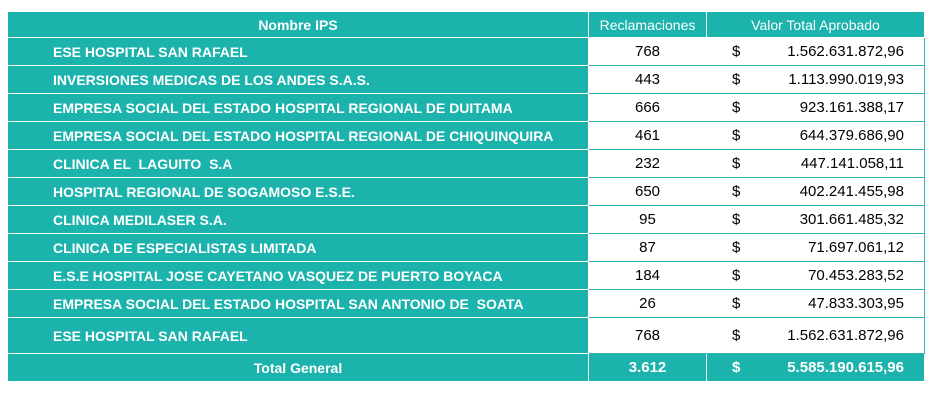 The image size is (932, 404). Describe the element at coordinates (647, 107) in the screenshot. I see `claims-count: 666` at that location.